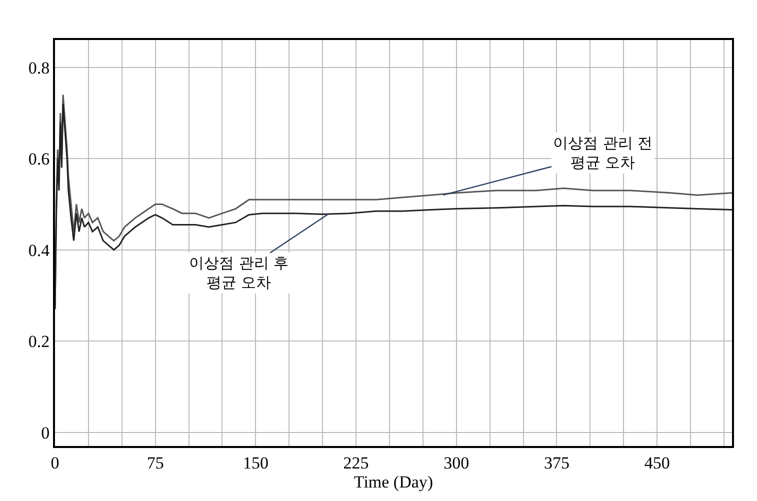 This screenshot has height=501, width=757. What do you see at coordinates (603, 153) in the screenshot?
I see `annotation: 이상점 관리 전 평균 오차` at bounding box center [603, 153].